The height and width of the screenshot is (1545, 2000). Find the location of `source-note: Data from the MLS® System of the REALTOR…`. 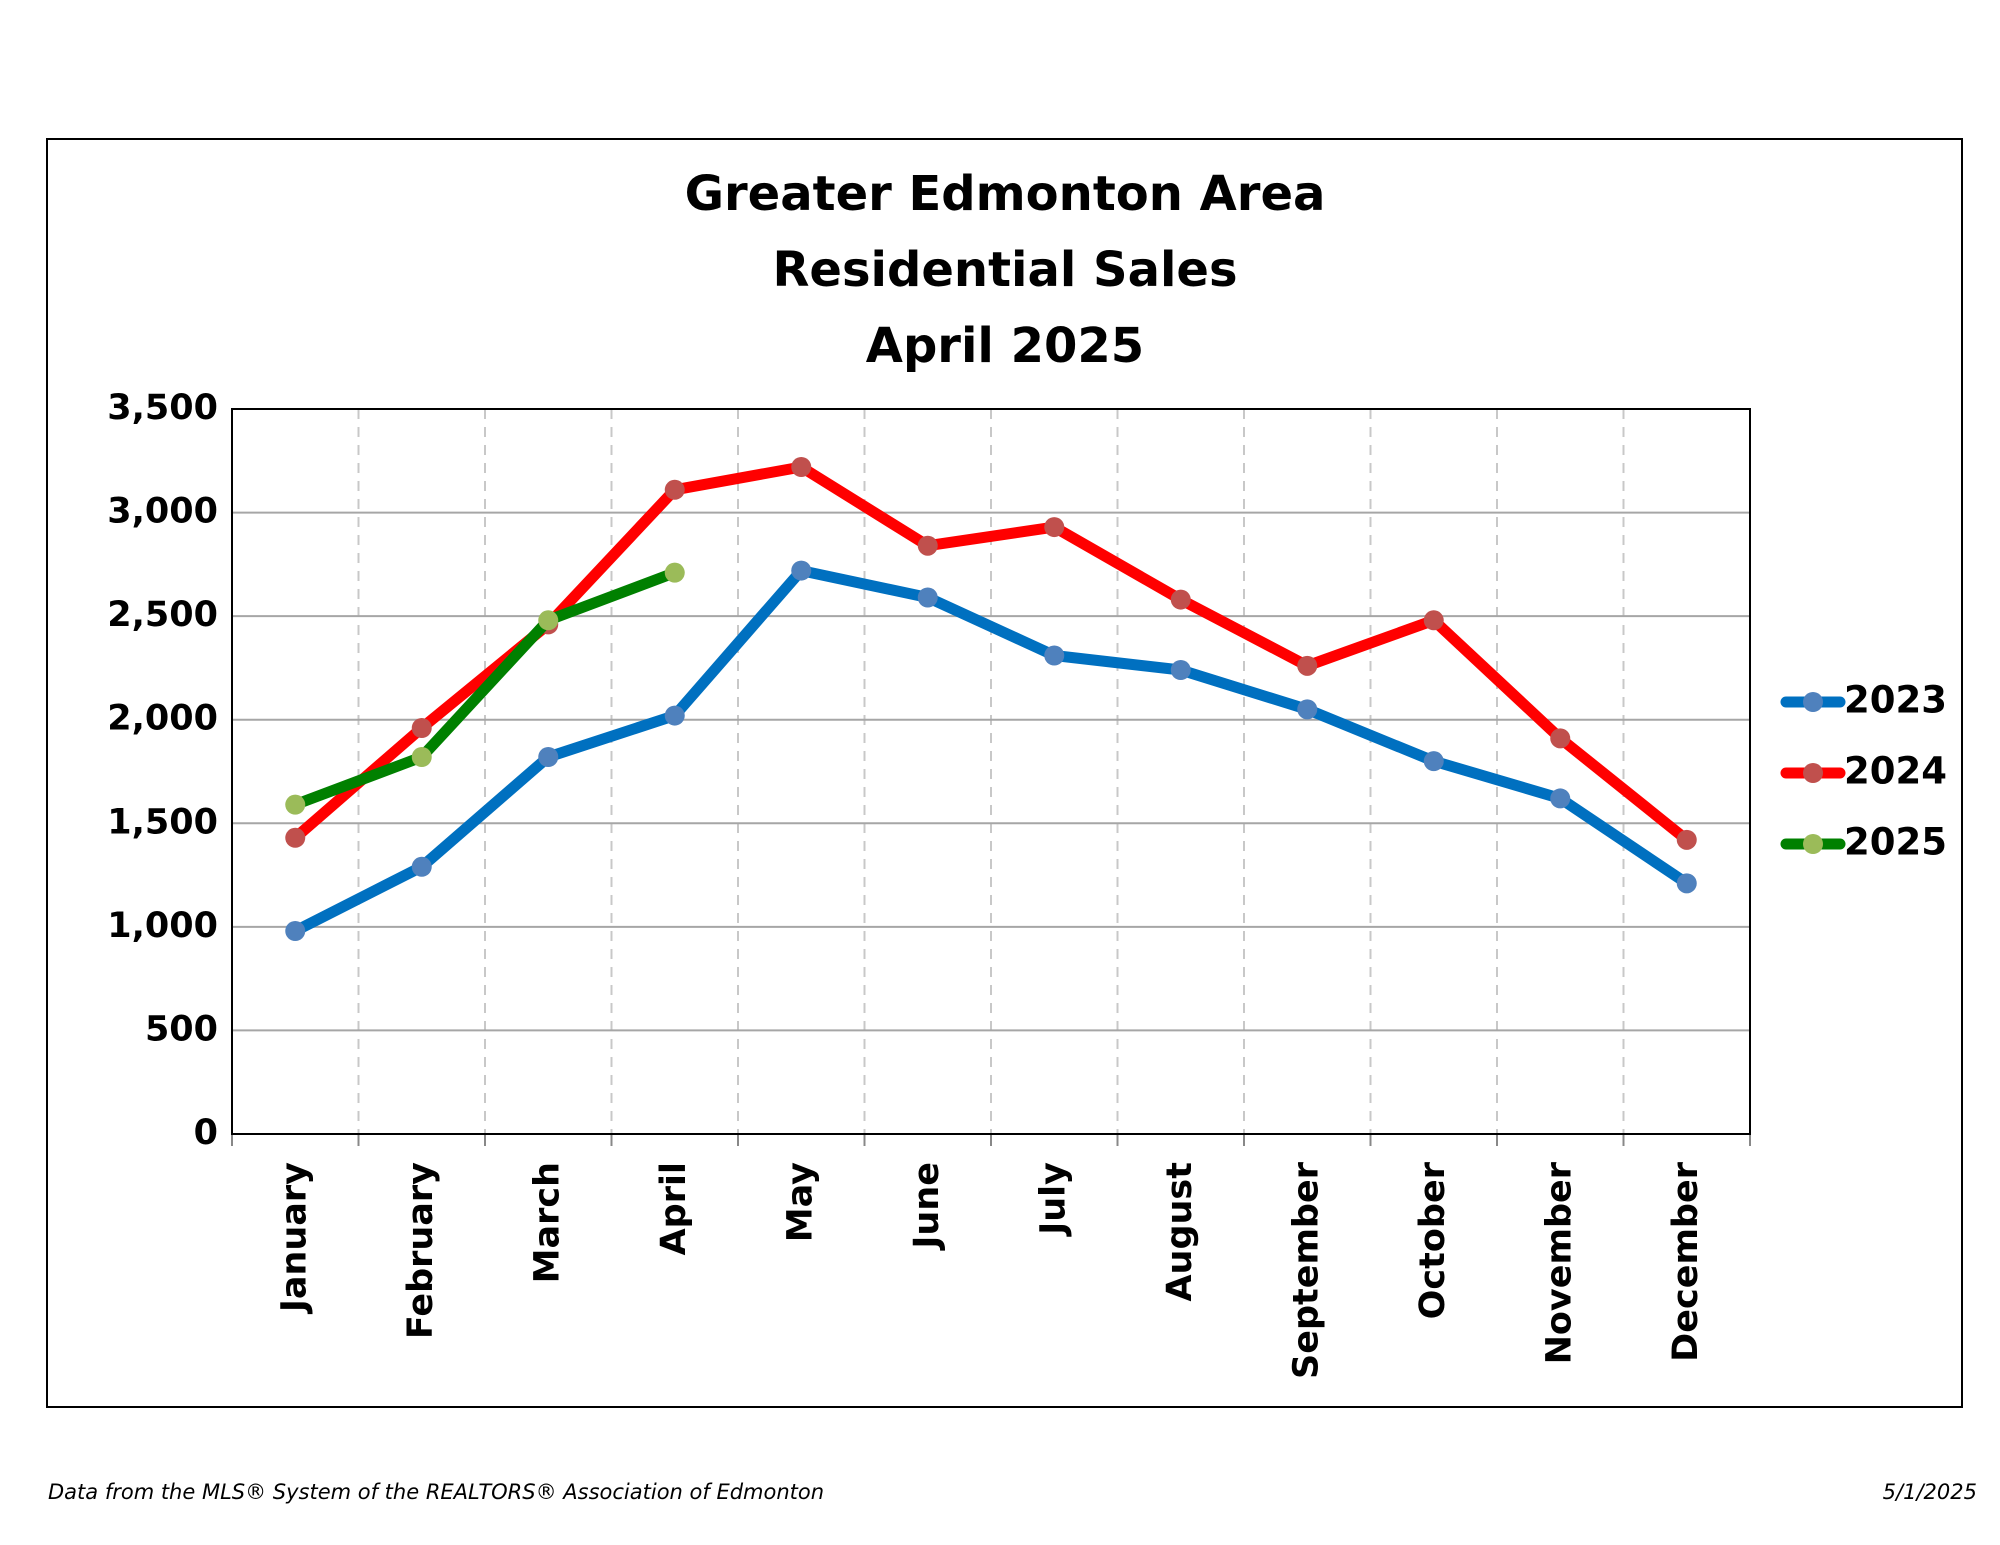

source-note: Data from the MLS® System of the REALTOR… is located at coordinates (436, 1492).